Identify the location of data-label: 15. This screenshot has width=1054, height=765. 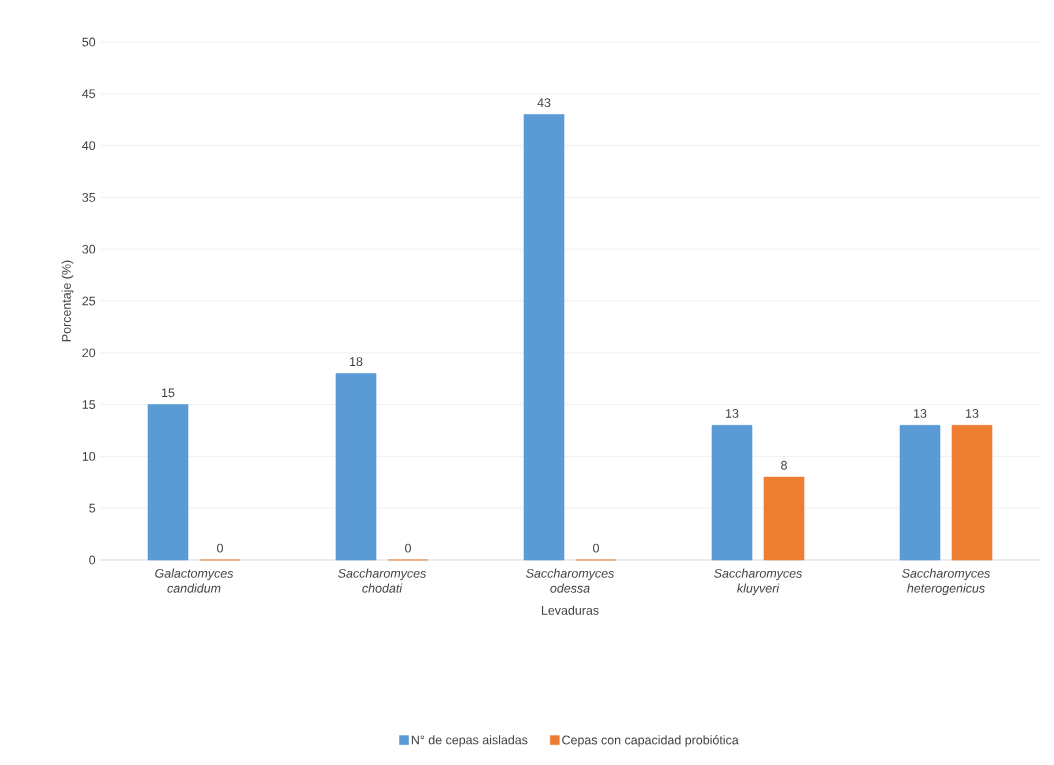
(168, 393).